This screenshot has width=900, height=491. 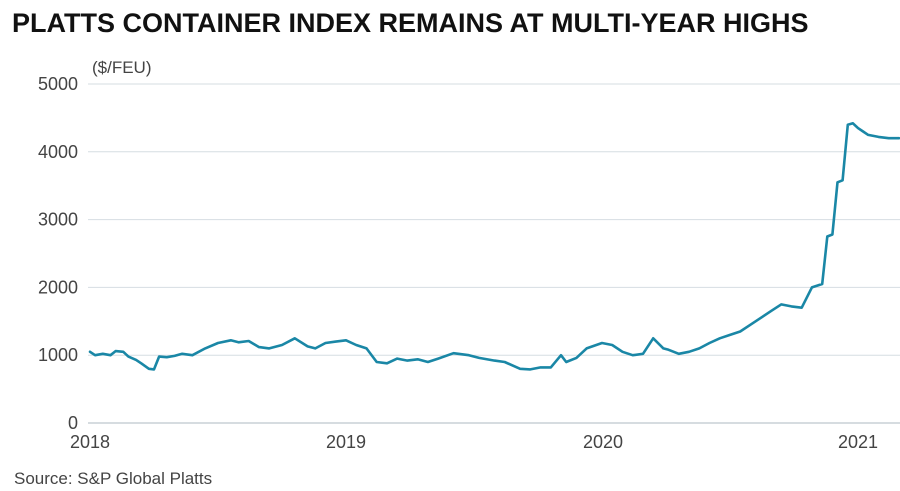 I want to click on x-tick-label: 2019, so click(x=346, y=442).